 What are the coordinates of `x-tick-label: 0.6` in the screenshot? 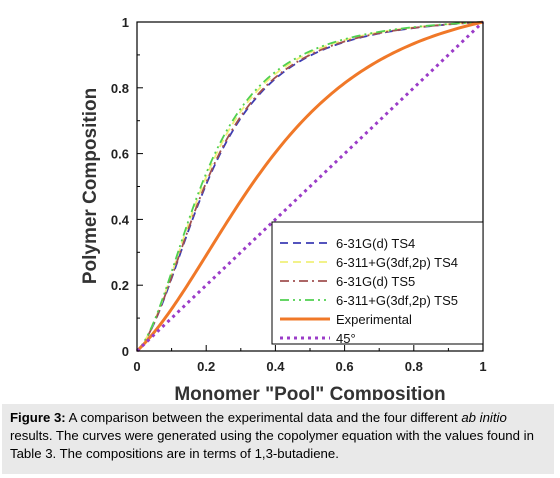 It's located at (345, 366).